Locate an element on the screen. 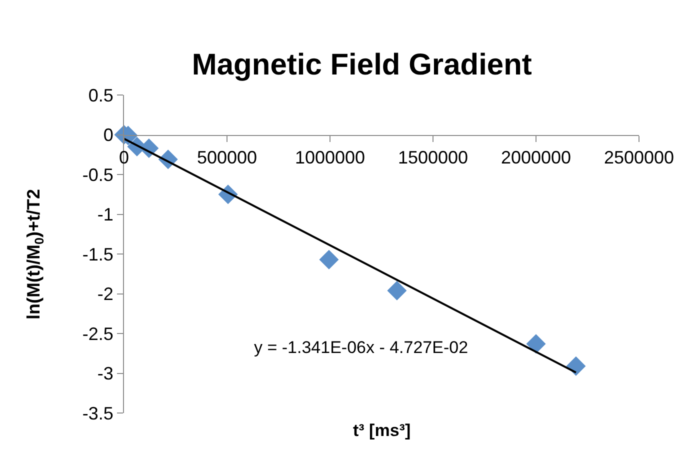 Image resolution: width=696 pixels, height=456 pixels. x-tick-label: 1500000 is located at coordinates (433, 157).